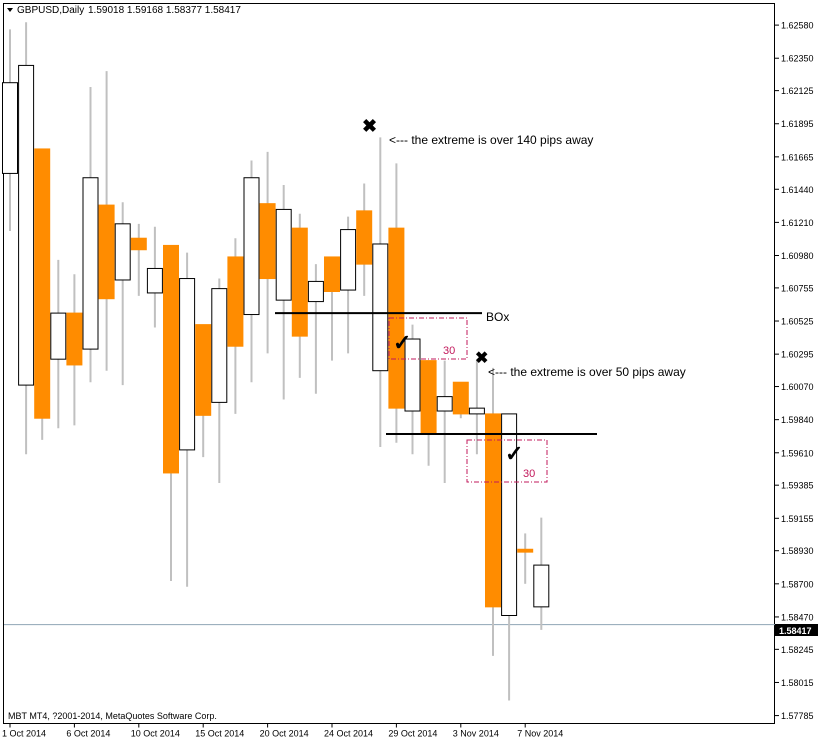  Describe the element at coordinates (10, 10) in the screenshot. I see `chart-menu-arrow-icon` at that location.